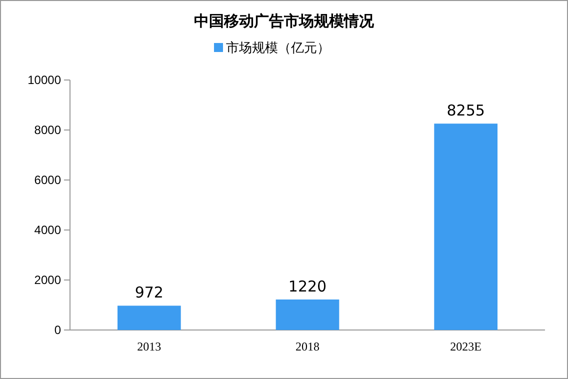 This screenshot has width=568, height=379. I want to click on y-tick-label: 0, so click(58, 329).